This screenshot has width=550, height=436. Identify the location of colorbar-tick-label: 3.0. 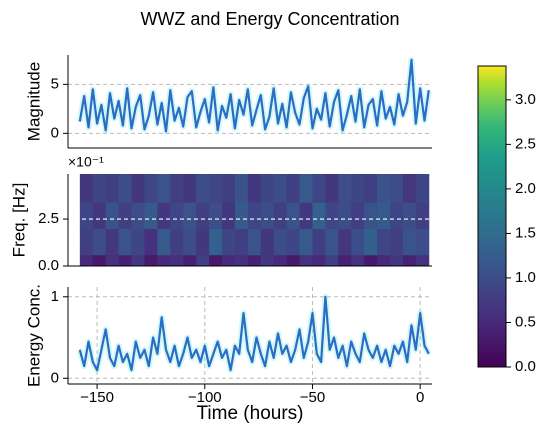
(525, 99).